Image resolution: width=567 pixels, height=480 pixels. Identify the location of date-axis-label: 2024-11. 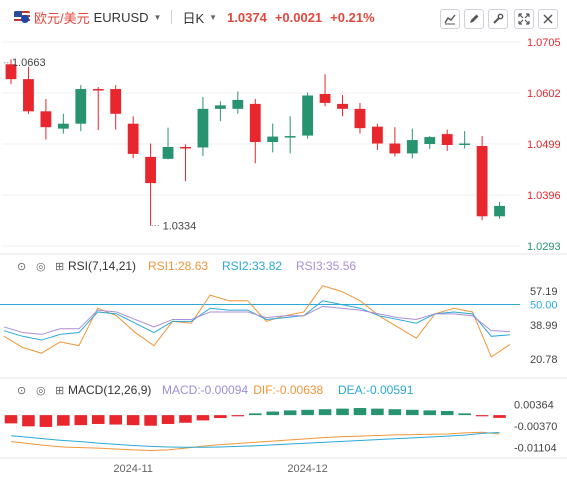
(133, 469).